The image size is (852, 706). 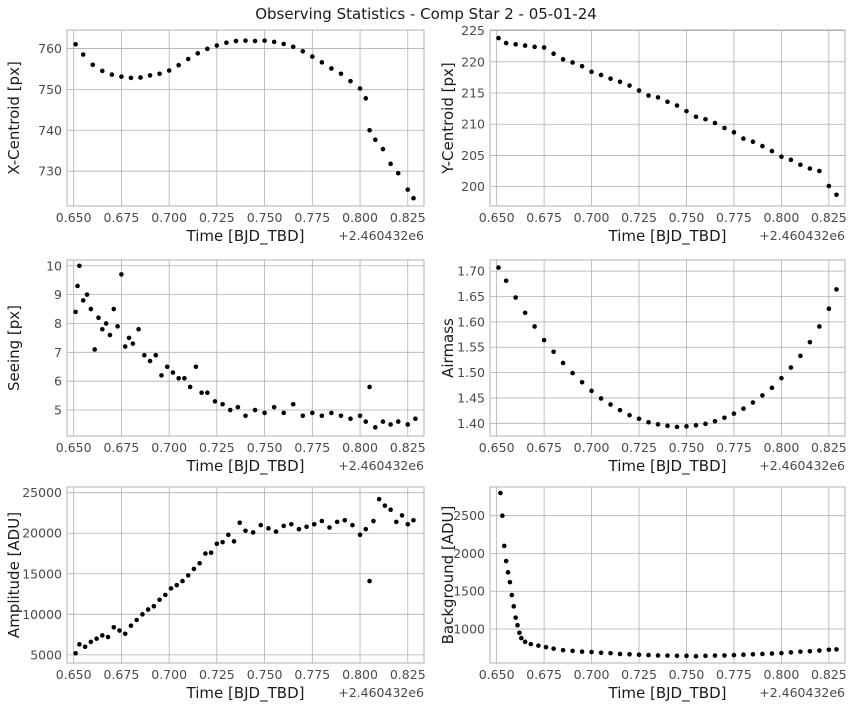 What do you see at coordinates (829, 674) in the screenshot?
I see `x-tick-label: 0.825` at bounding box center [829, 674].